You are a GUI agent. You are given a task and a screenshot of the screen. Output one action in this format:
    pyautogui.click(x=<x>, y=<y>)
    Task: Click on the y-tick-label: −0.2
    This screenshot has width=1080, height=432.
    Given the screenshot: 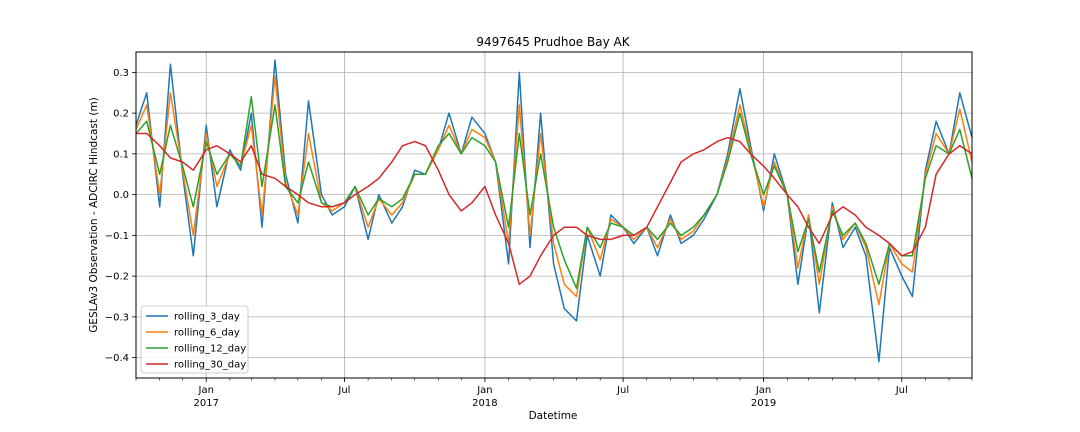 What is the action you would take?
    pyautogui.click(x=117, y=277)
    